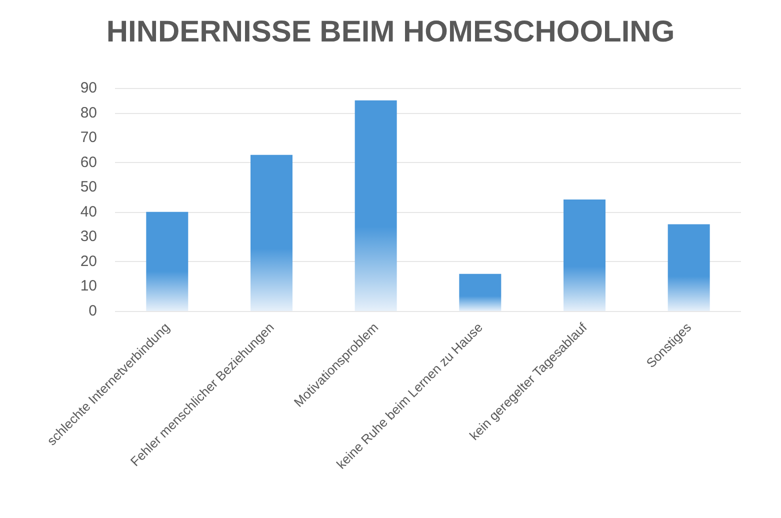 This screenshot has height=518, width=781. What do you see at coordinates (88, 211) in the screenshot?
I see `y-tick-label: 40` at bounding box center [88, 211].